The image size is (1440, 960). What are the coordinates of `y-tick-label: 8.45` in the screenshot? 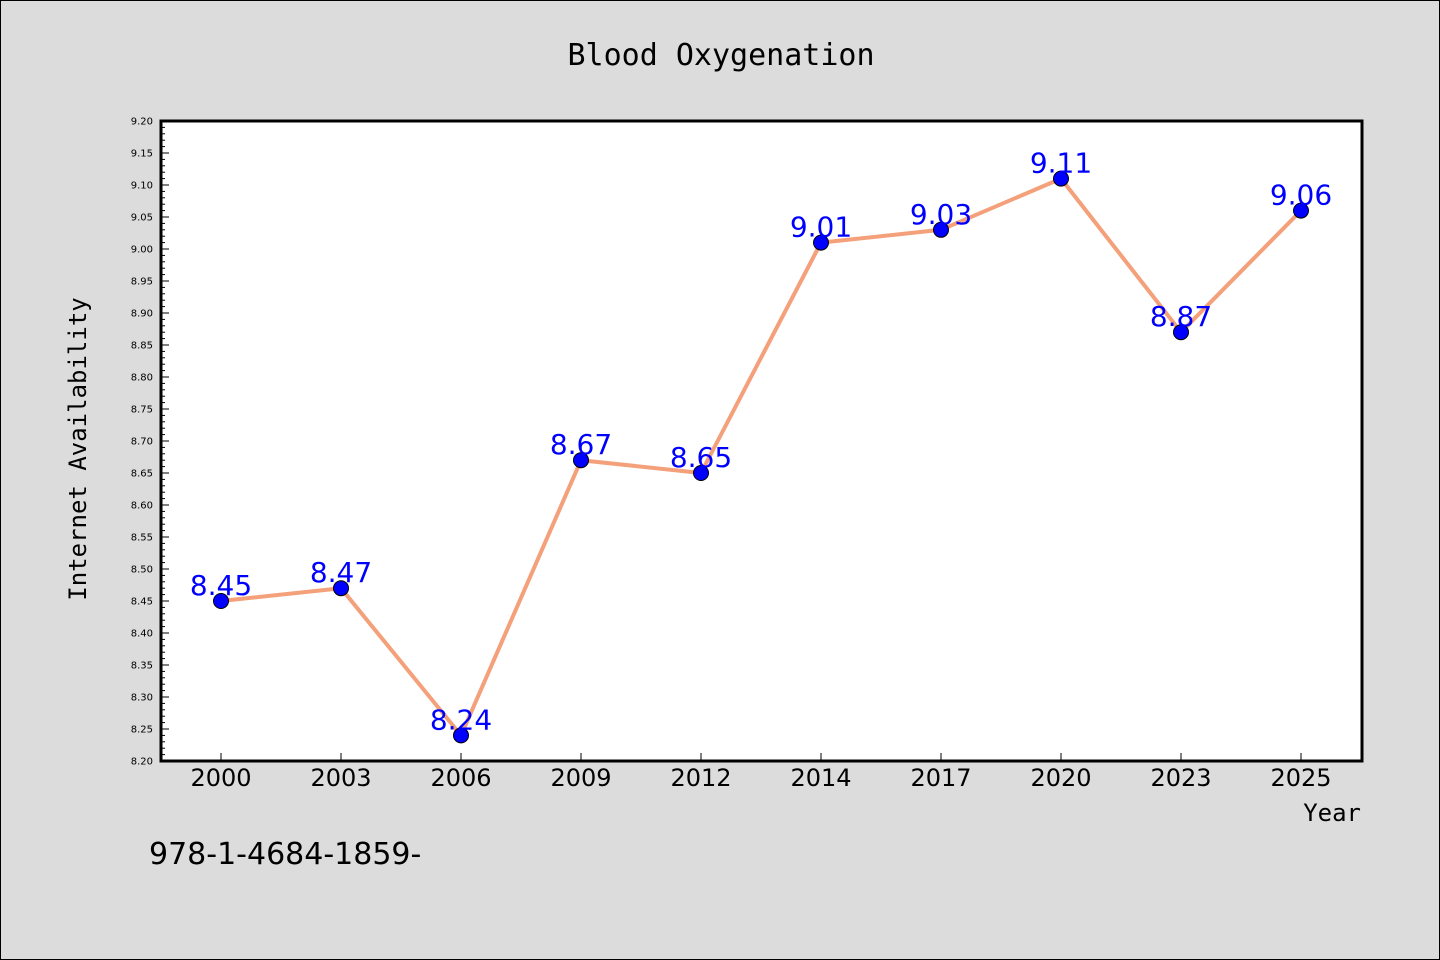 It's located at (142, 602).